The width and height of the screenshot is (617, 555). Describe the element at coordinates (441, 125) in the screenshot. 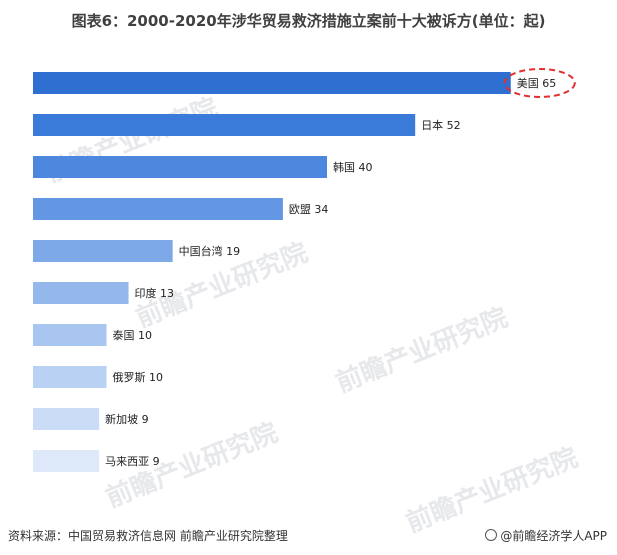

I see `data-label: 日本 52` at that location.